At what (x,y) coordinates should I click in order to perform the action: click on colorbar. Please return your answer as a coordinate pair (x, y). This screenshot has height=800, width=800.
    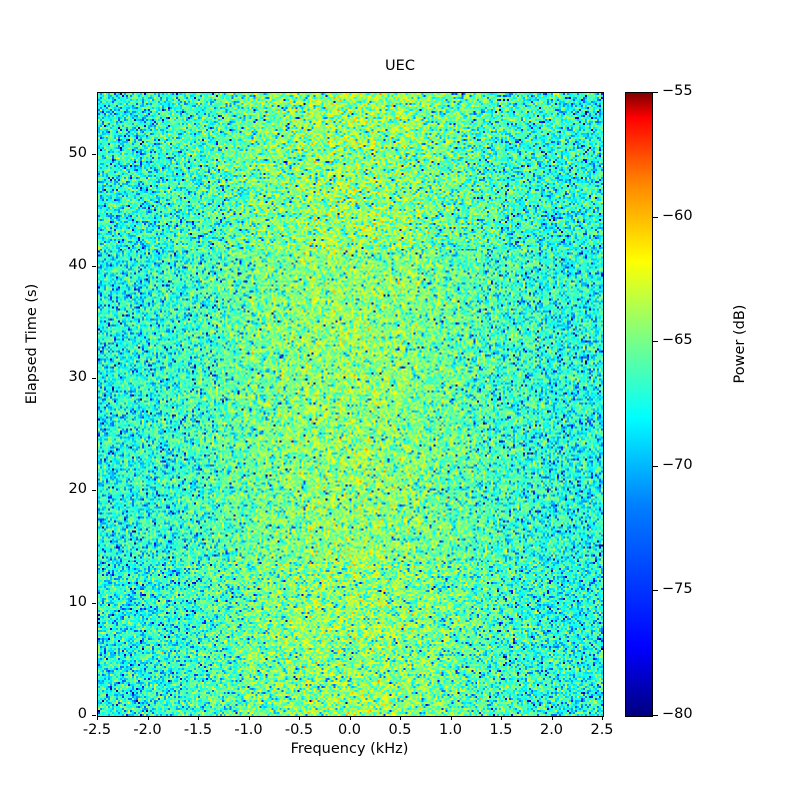
    Looking at the image, I should click on (639, 404).